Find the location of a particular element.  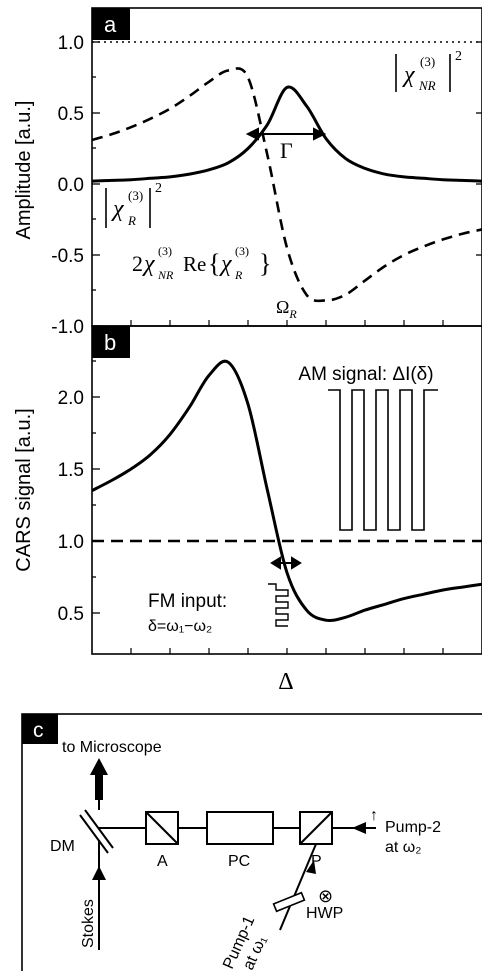

pump2-arrow is located at coordinates (359, 828).